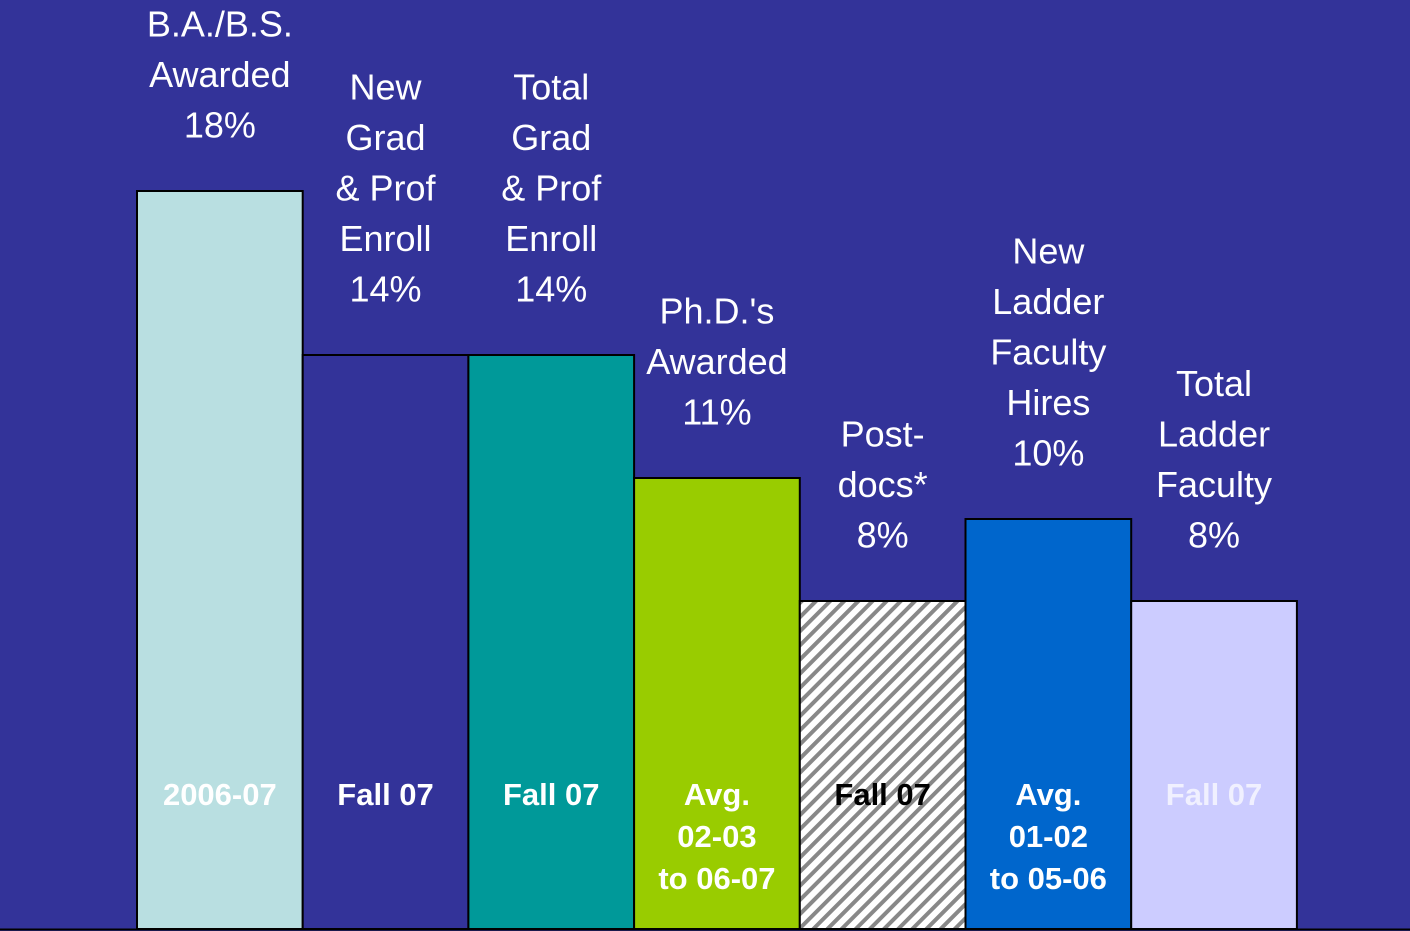  What do you see at coordinates (1048, 402) in the screenshot?
I see `category-label: Hires` at bounding box center [1048, 402].